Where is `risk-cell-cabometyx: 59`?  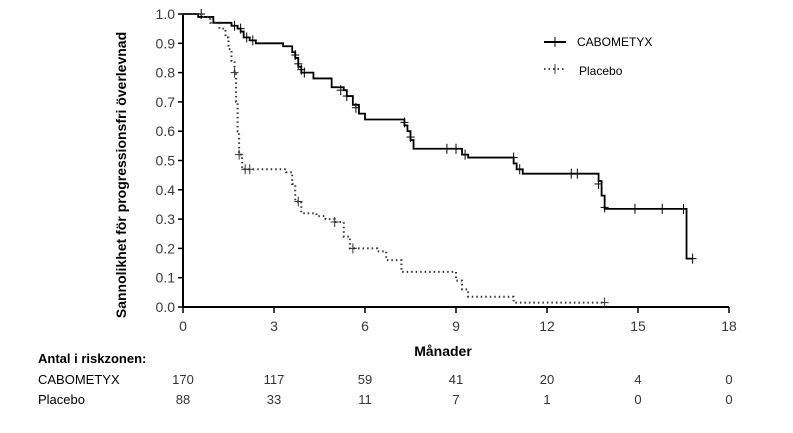 risk-cell-cabometyx: 59 is located at coordinates (365, 379).